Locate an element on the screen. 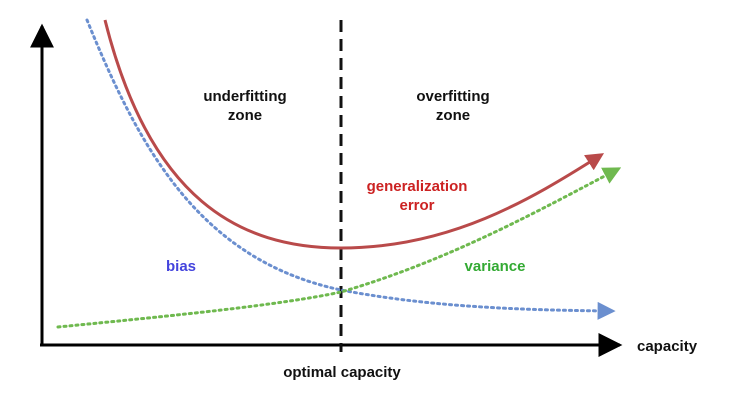 Image resolution: width=740 pixels, height=401 pixels. generalization-error-label-line1: generalization is located at coordinates (417, 186).